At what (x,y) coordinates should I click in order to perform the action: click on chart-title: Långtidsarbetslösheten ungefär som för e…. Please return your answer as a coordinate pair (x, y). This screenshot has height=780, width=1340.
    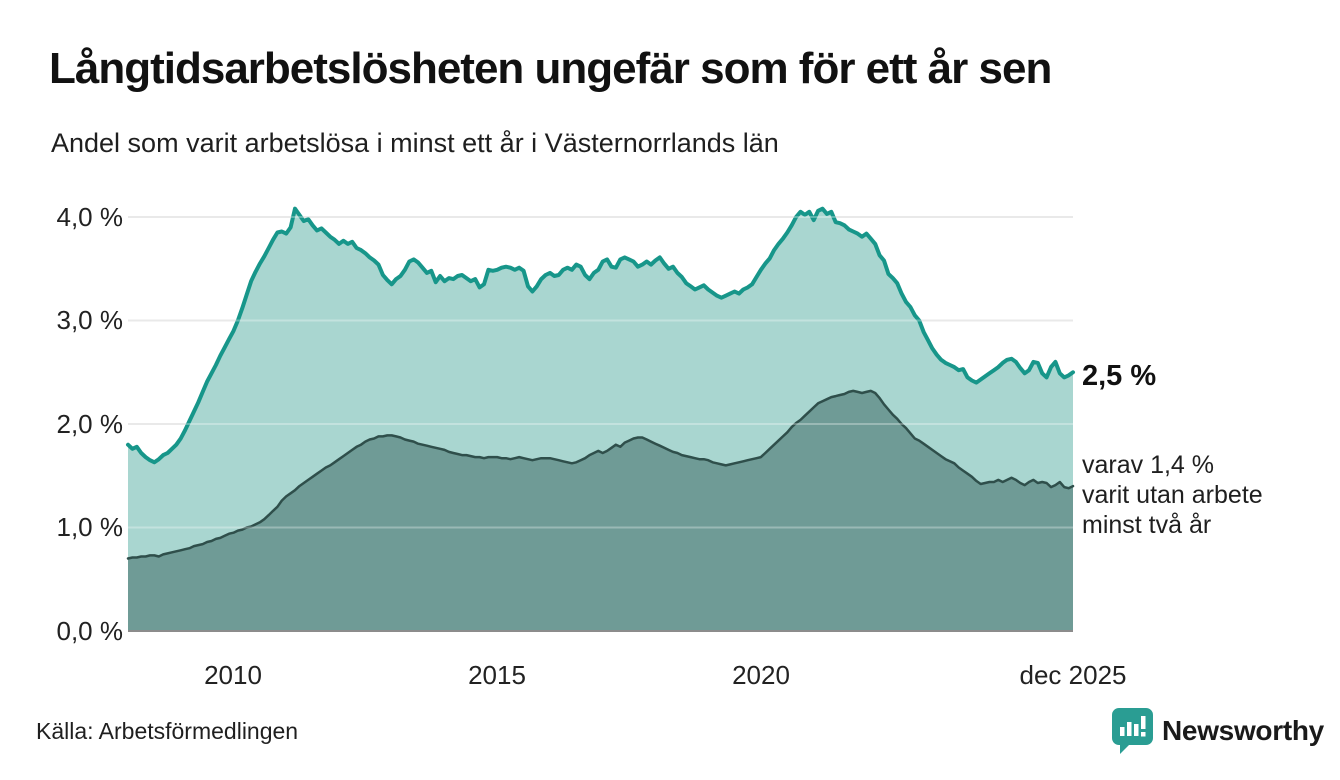
    Looking at the image, I should click on (550, 68).